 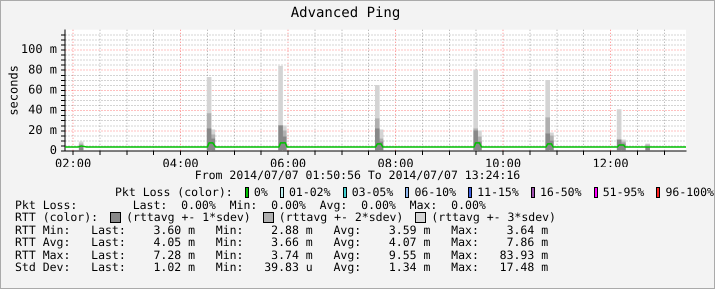 I want to click on y-tick-label: 0, so click(x=53, y=150).